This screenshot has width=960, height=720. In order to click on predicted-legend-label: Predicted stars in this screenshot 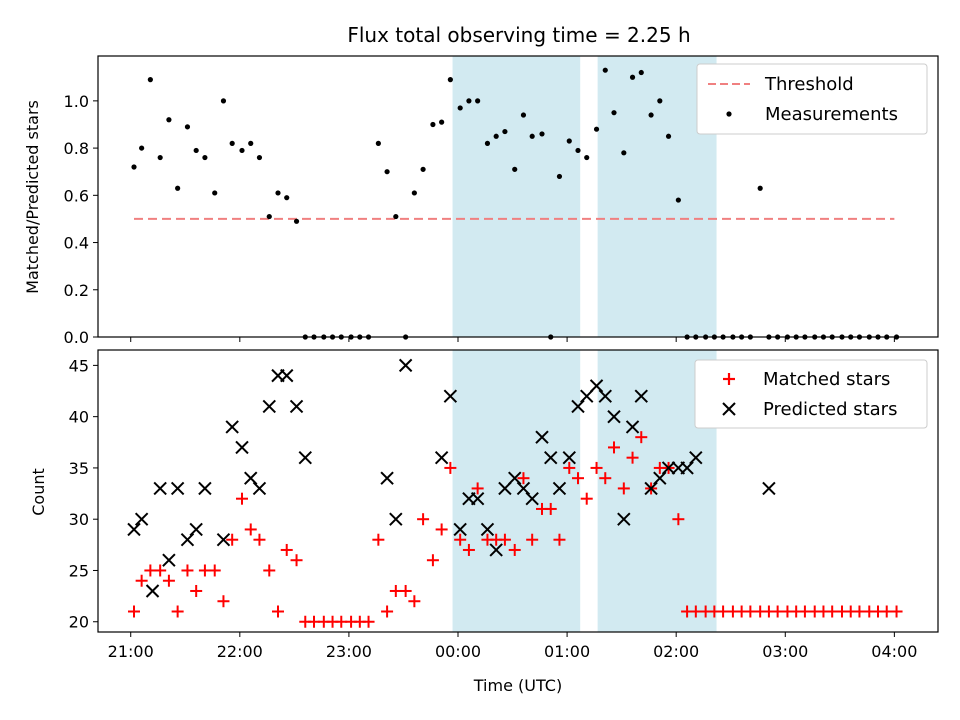, I will do `click(830, 409)`.